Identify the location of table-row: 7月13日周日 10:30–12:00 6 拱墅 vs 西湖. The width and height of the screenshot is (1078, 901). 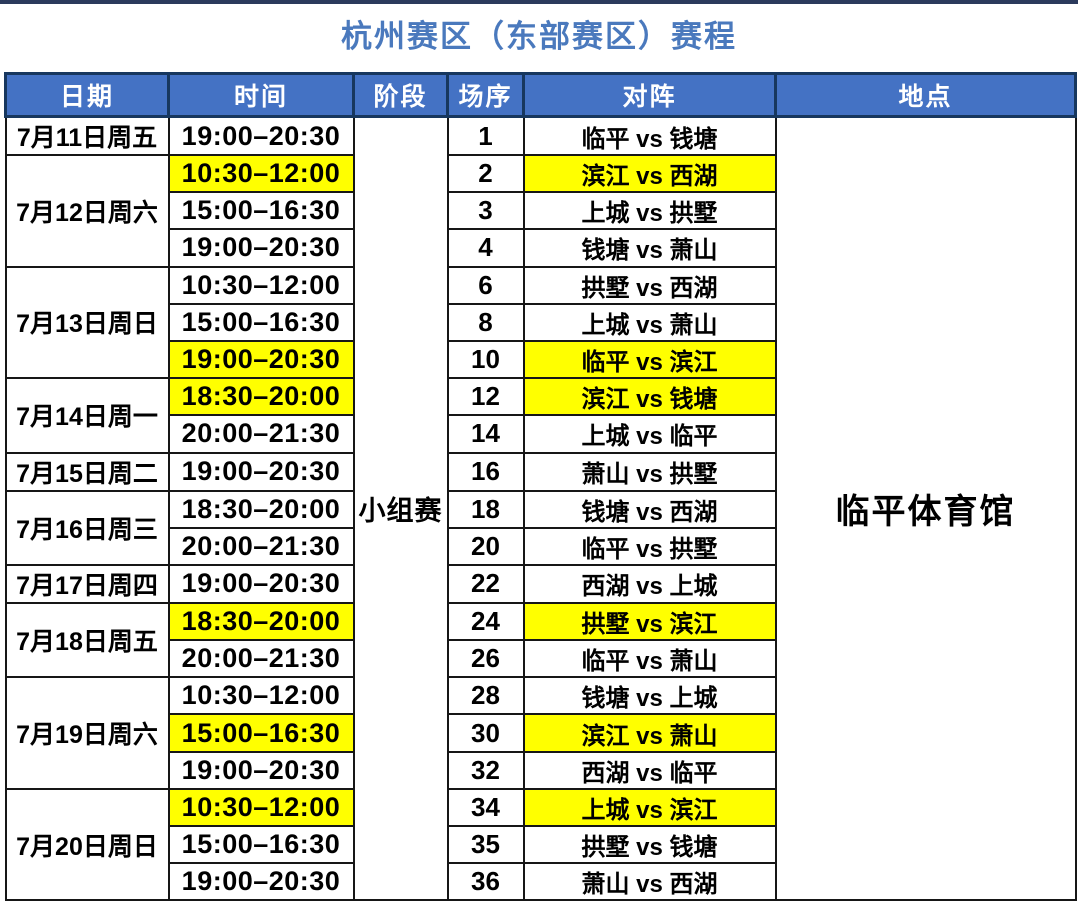
(540, 322).